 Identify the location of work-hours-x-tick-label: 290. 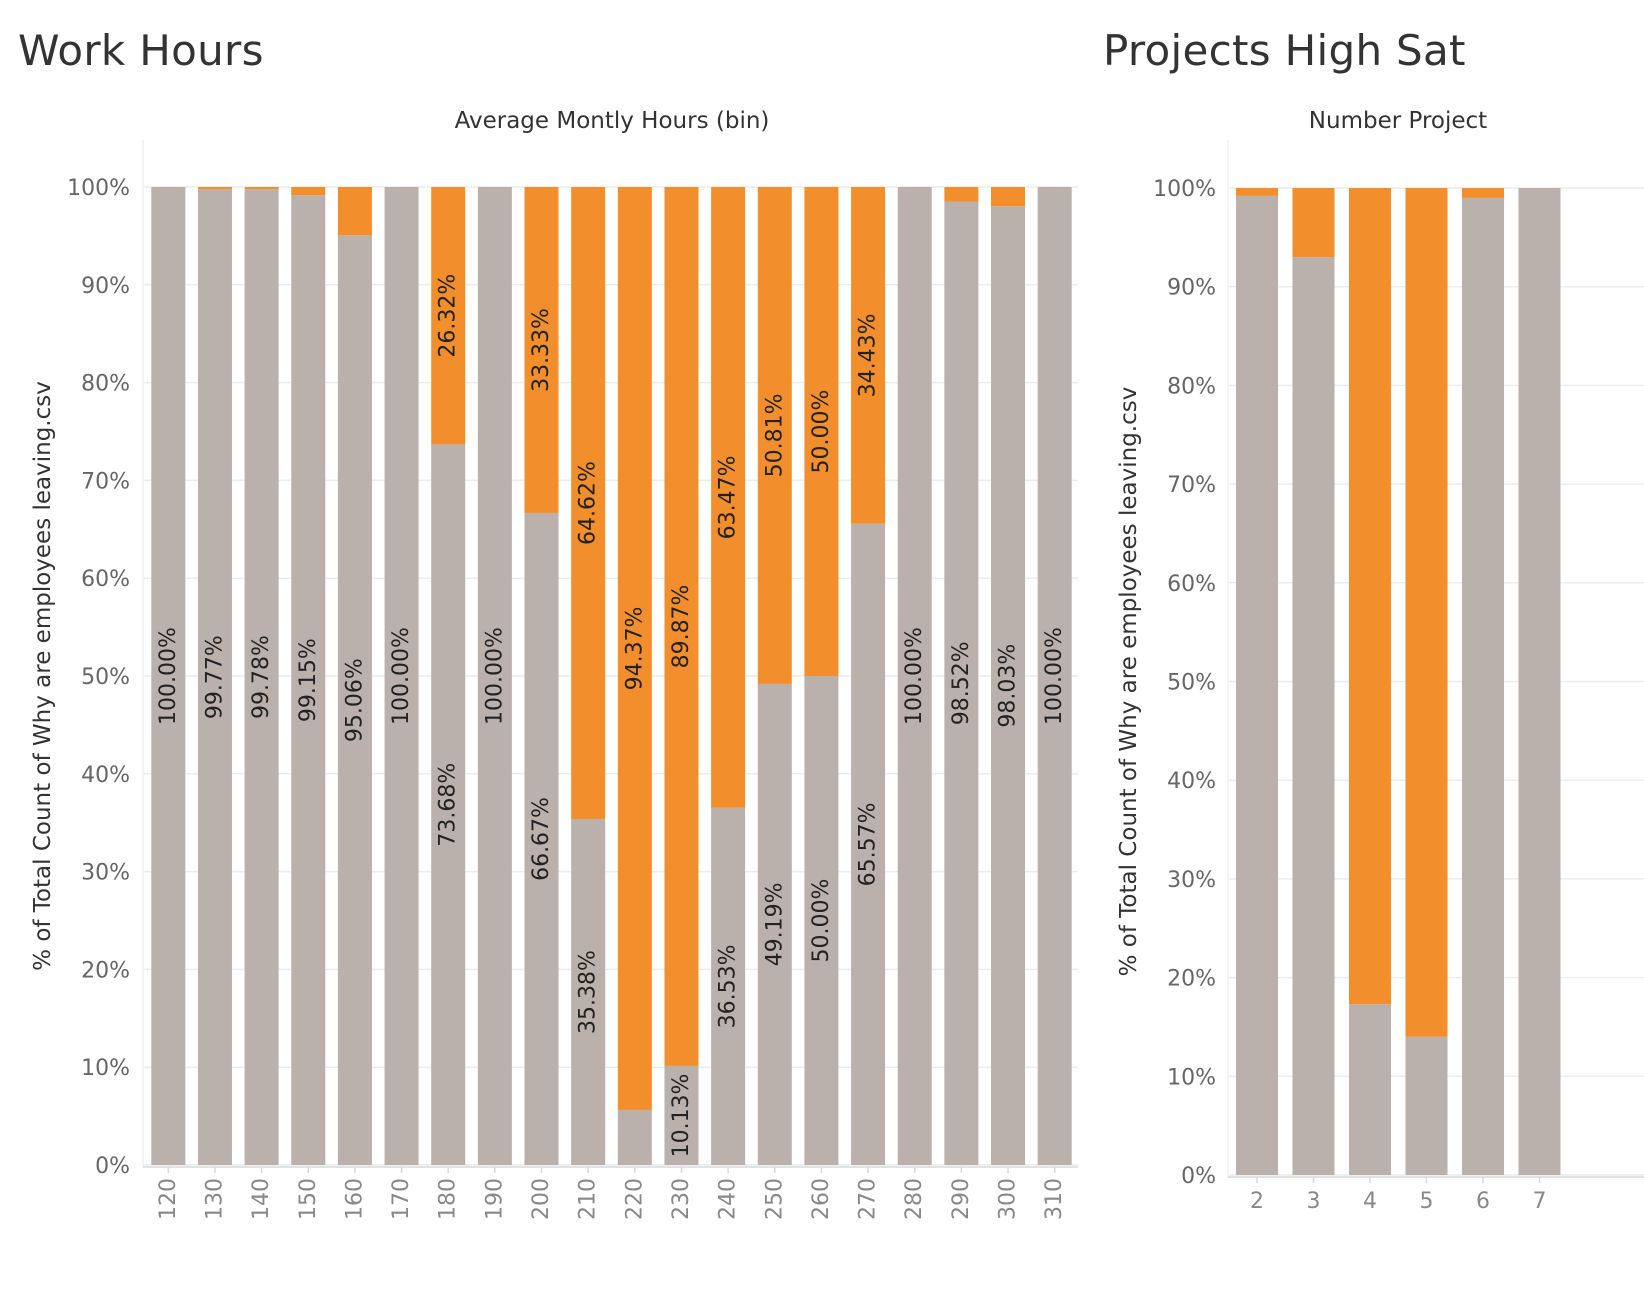
(961, 1199).